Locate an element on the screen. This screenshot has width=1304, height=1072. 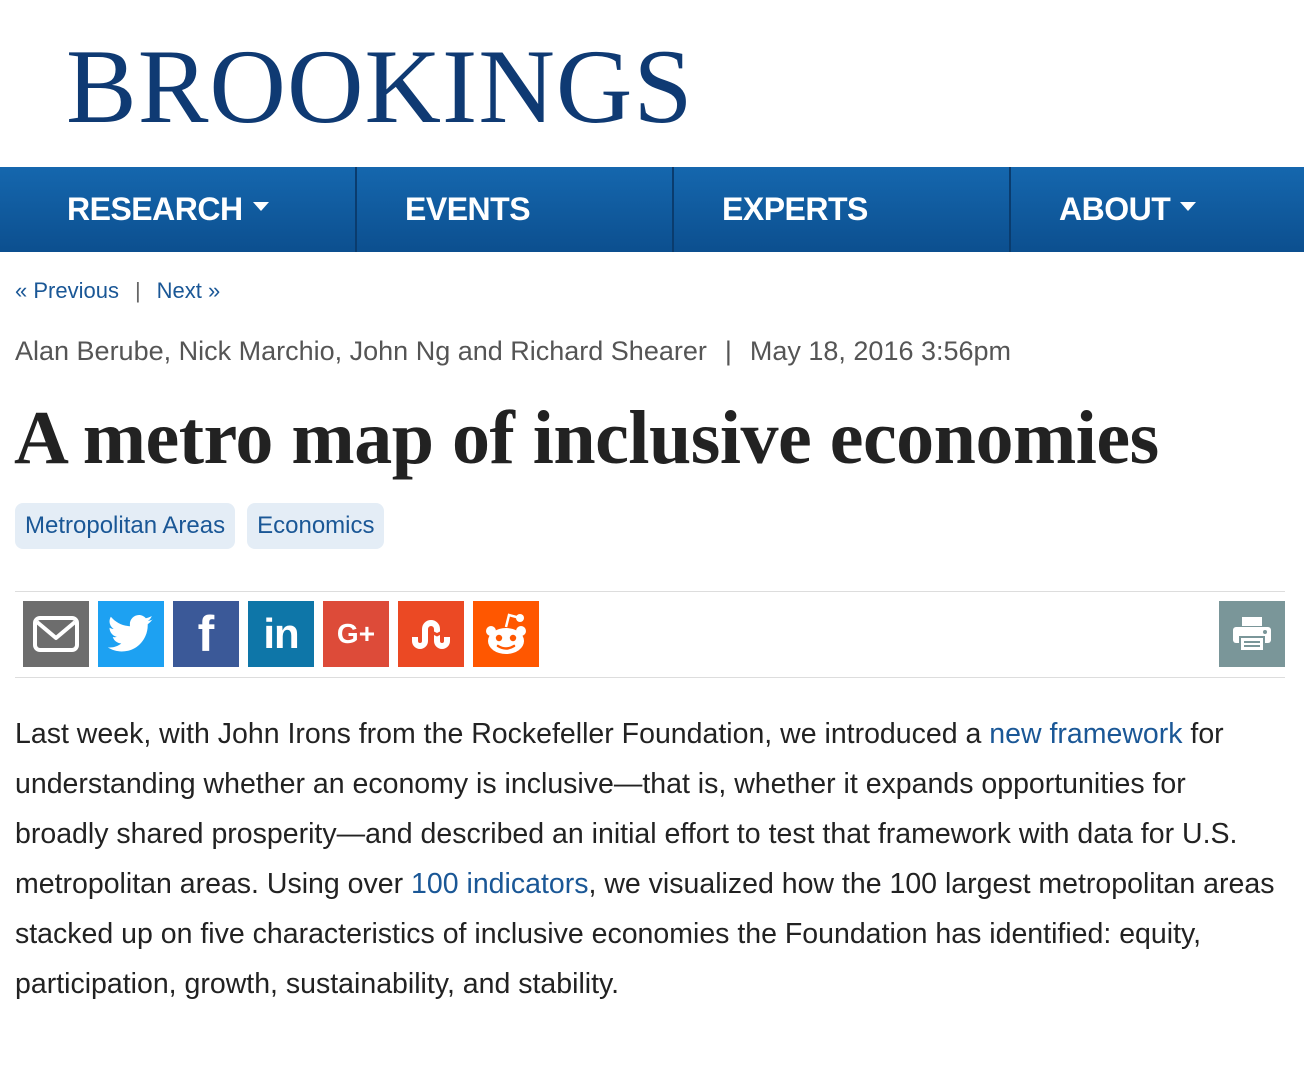
google-plus-icon: G+ is located at coordinates (356, 633).